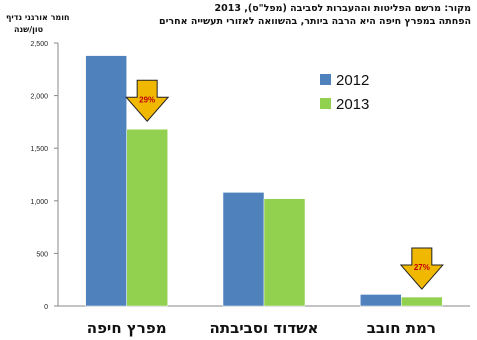 Image resolution: width=477 pixels, height=340 pixels. I want to click on y-axis-unit: טון/שנה, so click(29, 29).